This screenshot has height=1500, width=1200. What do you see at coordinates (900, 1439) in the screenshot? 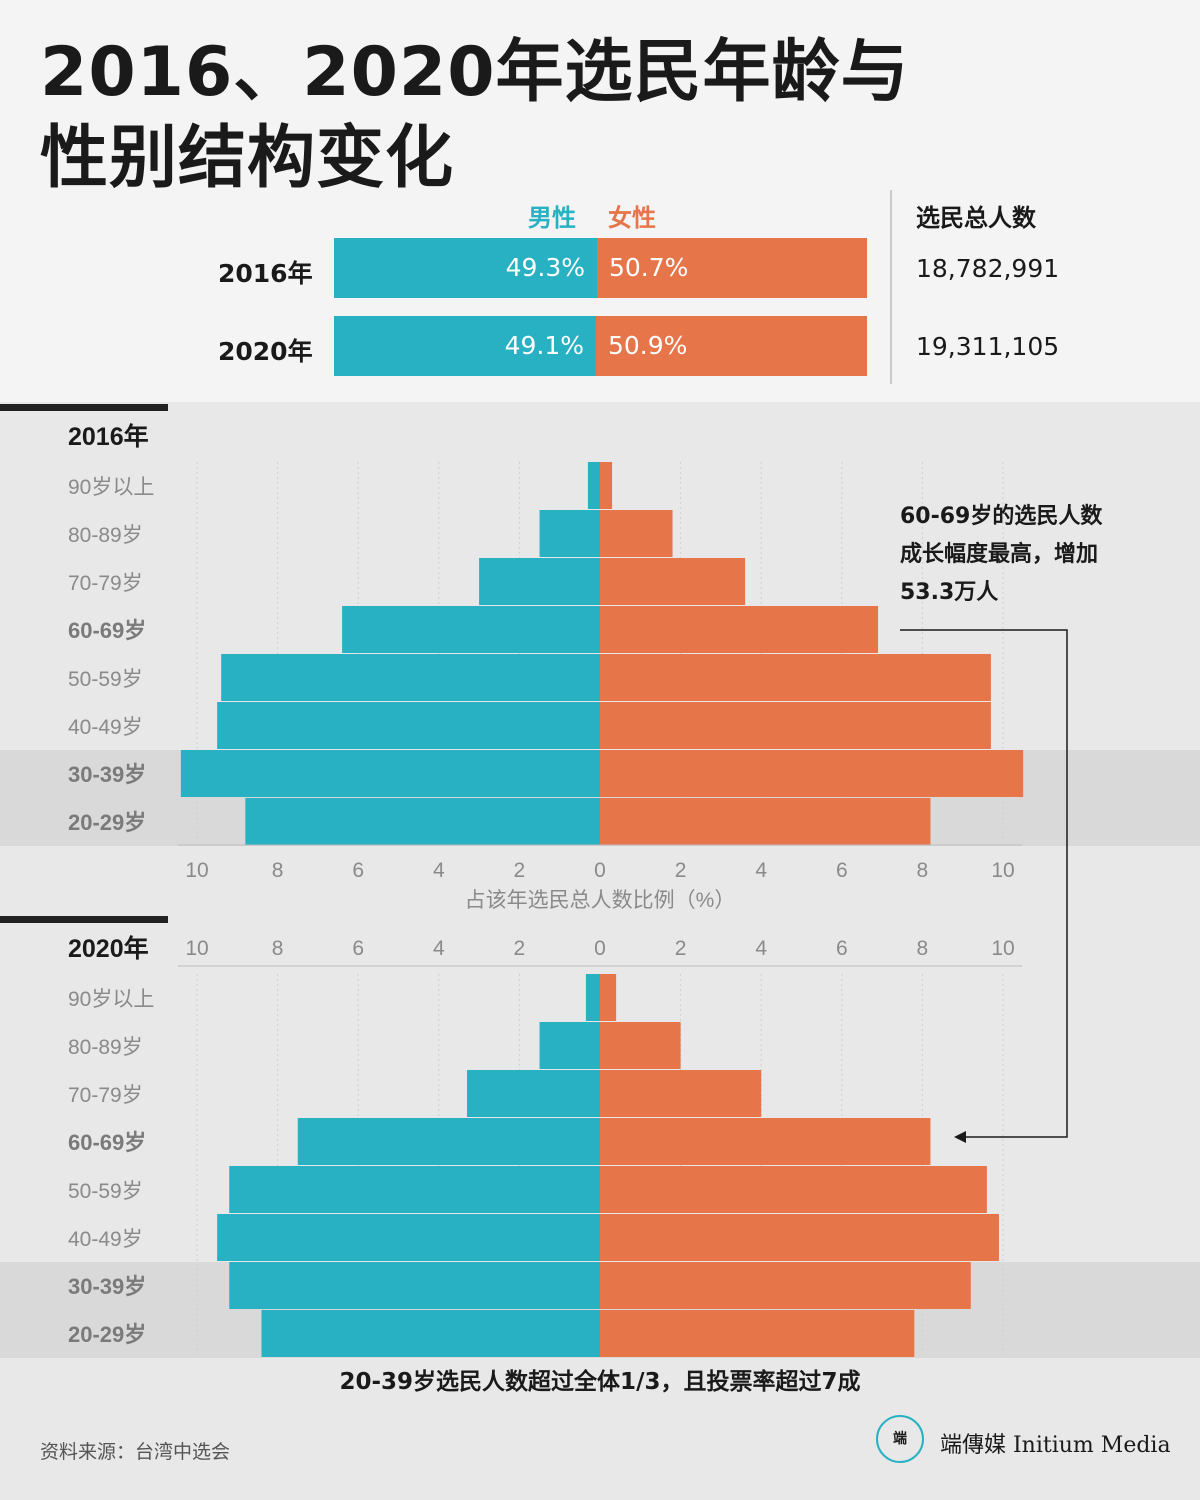
I see `brand-logo-icon: 端` at bounding box center [900, 1439].